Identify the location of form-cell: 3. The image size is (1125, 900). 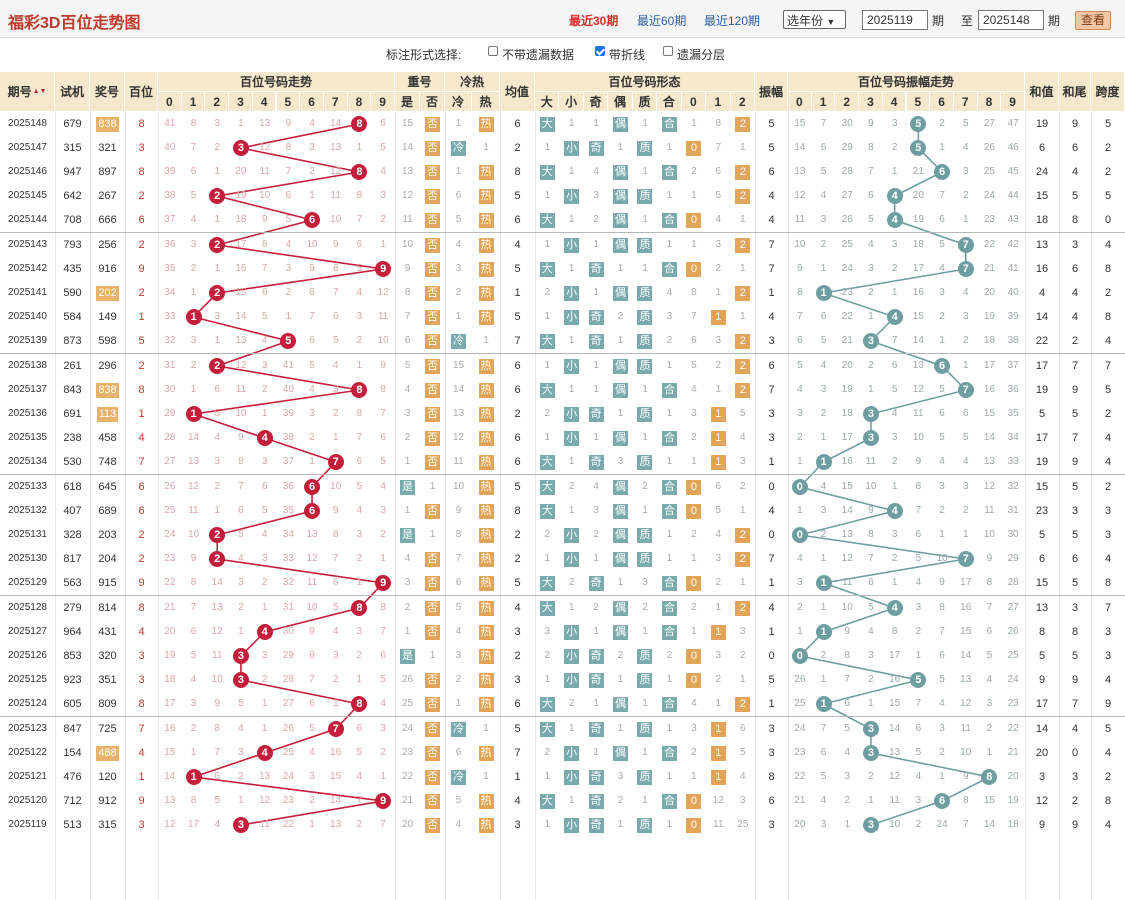
(742, 631).